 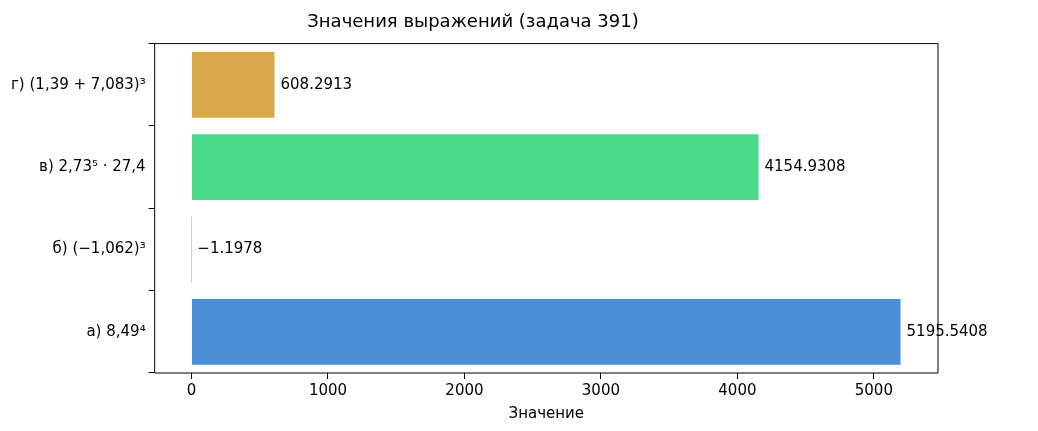 I want to click on data-label: 5195.5408, so click(x=947, y=330).